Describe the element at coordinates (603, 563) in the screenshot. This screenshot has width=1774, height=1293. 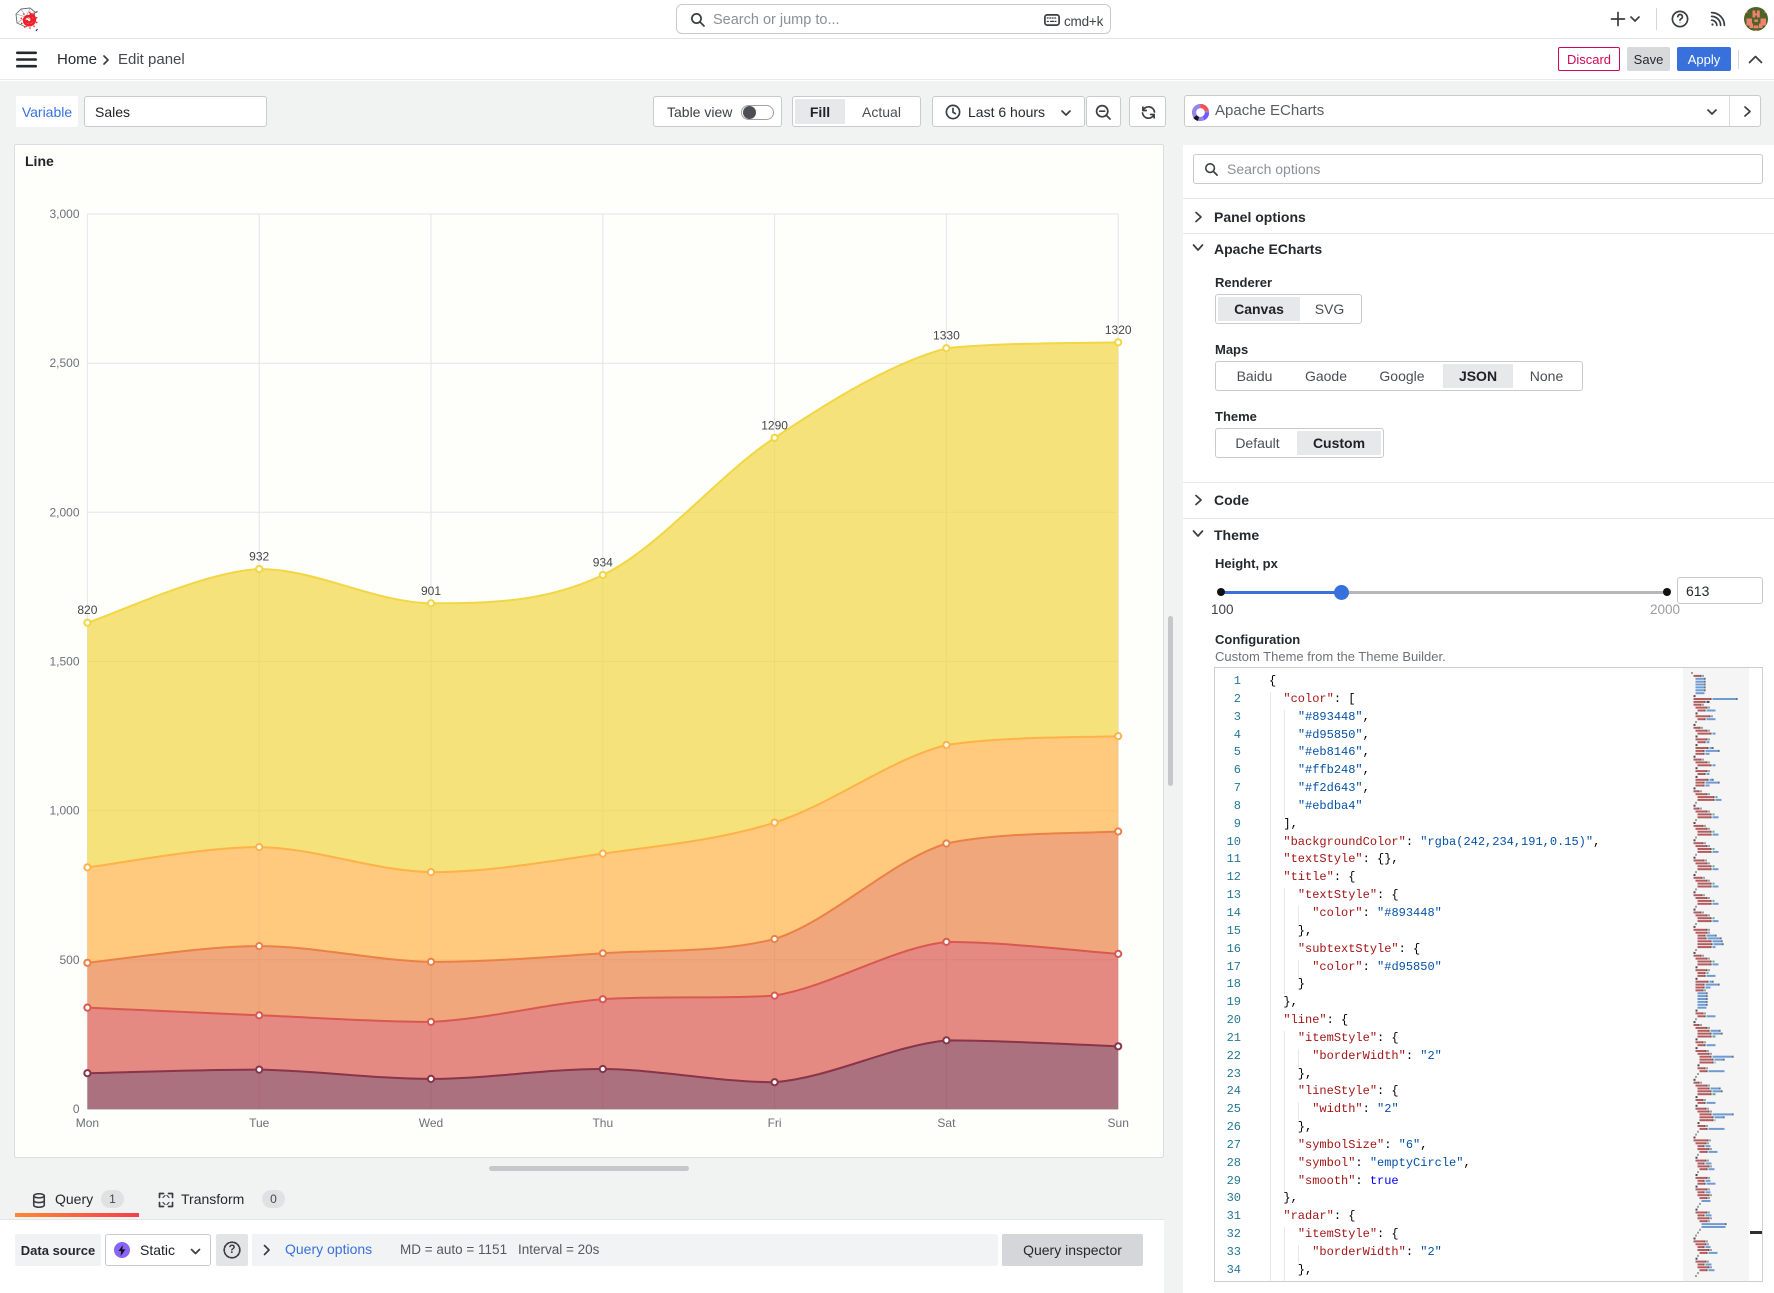
I see `svg-text: 934` at that location.